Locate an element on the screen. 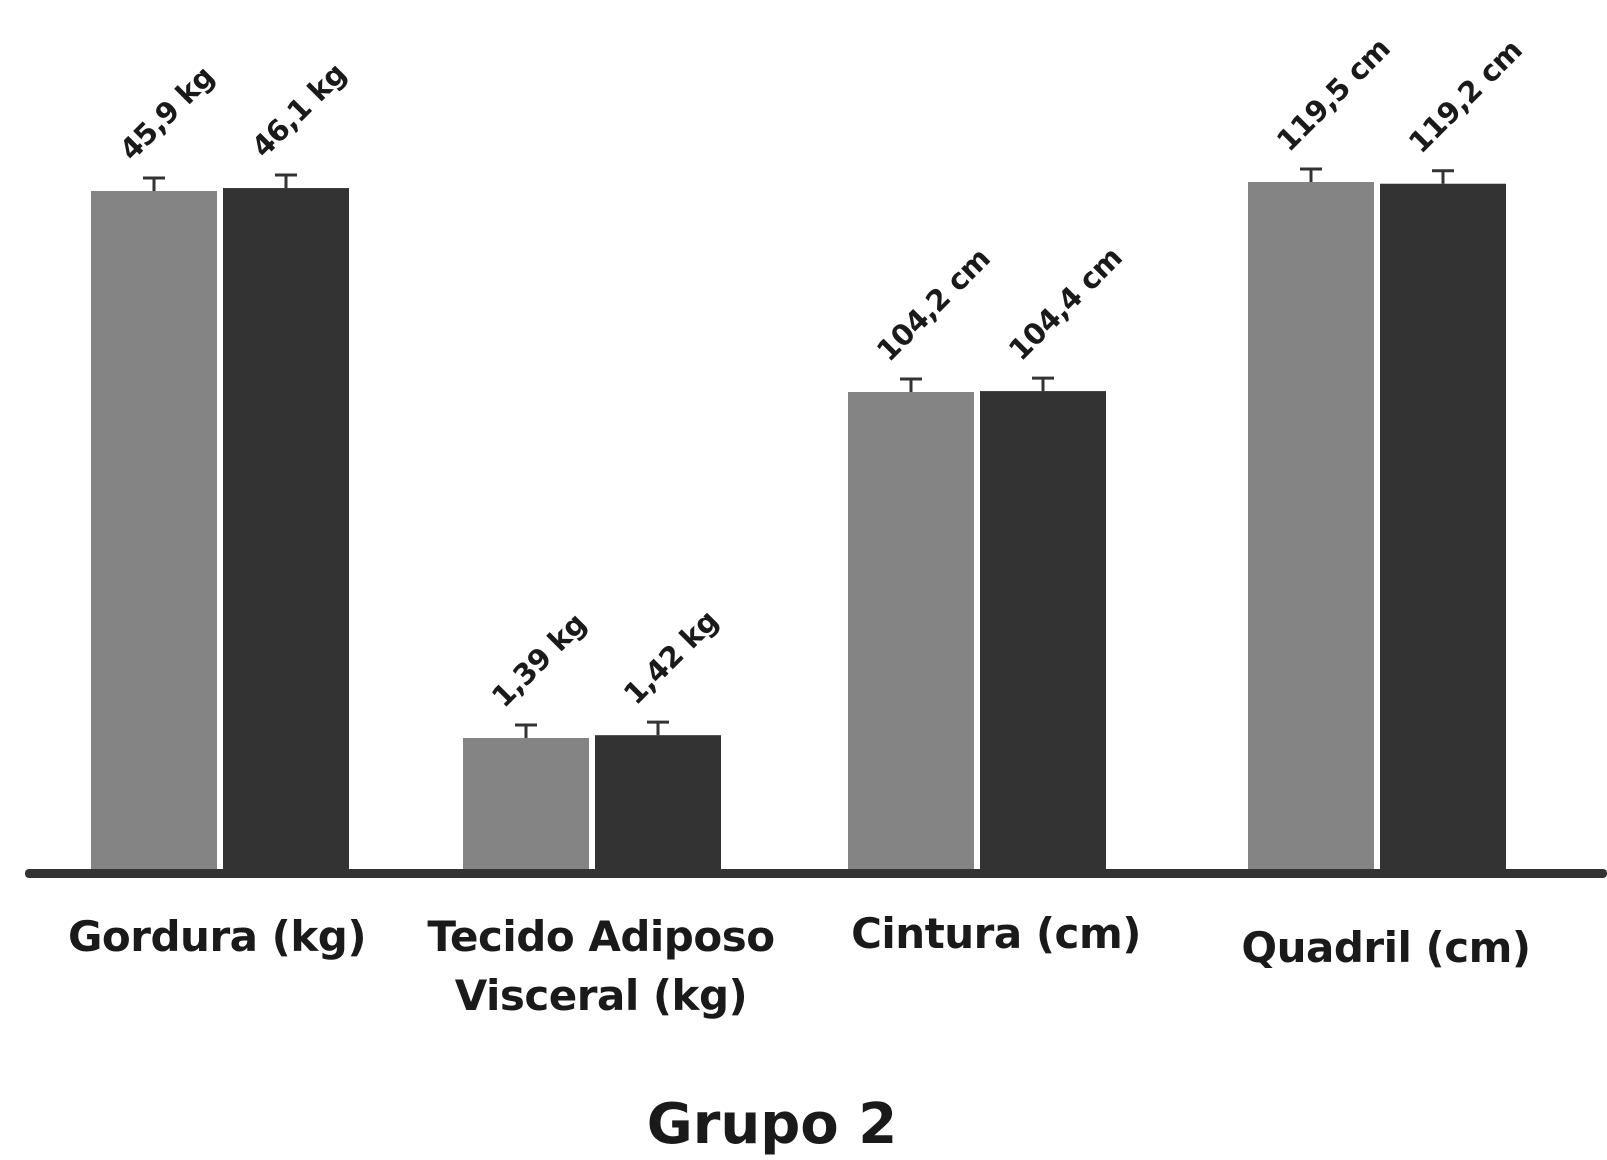 This screenshot has height=1160, width=1607. category-label-line: Quadril (cm) is located at coordinates (1385, 947).